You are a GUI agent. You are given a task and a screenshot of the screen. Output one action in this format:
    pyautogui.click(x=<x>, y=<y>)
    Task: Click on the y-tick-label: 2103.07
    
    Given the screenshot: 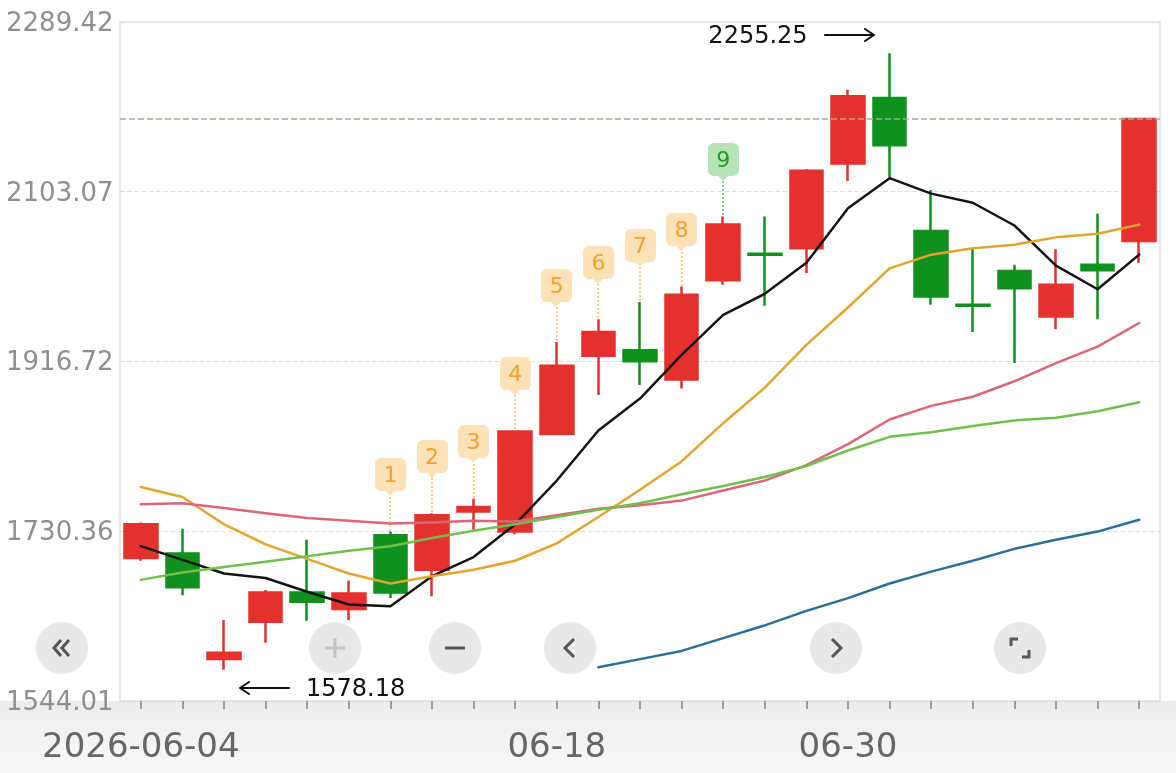 What is the action you would take?
    pyautogui.click(x=60, y=191)
    